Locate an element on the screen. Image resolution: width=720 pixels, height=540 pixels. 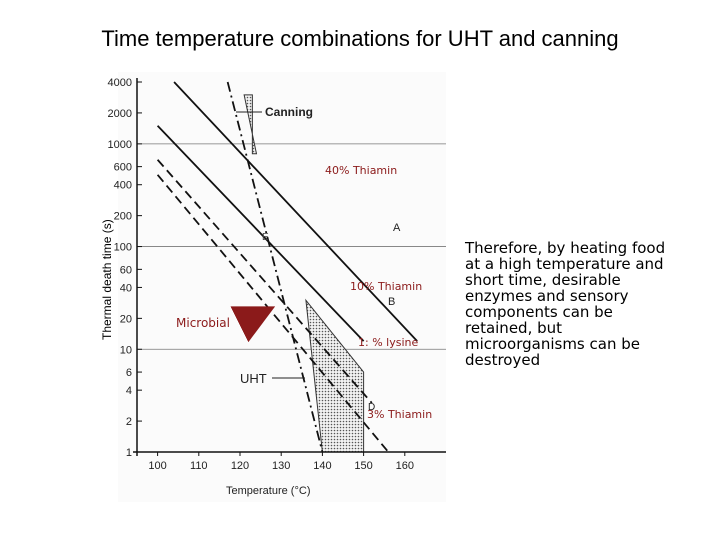
x-tick-label: 160 is located at coordinates (405, 466).